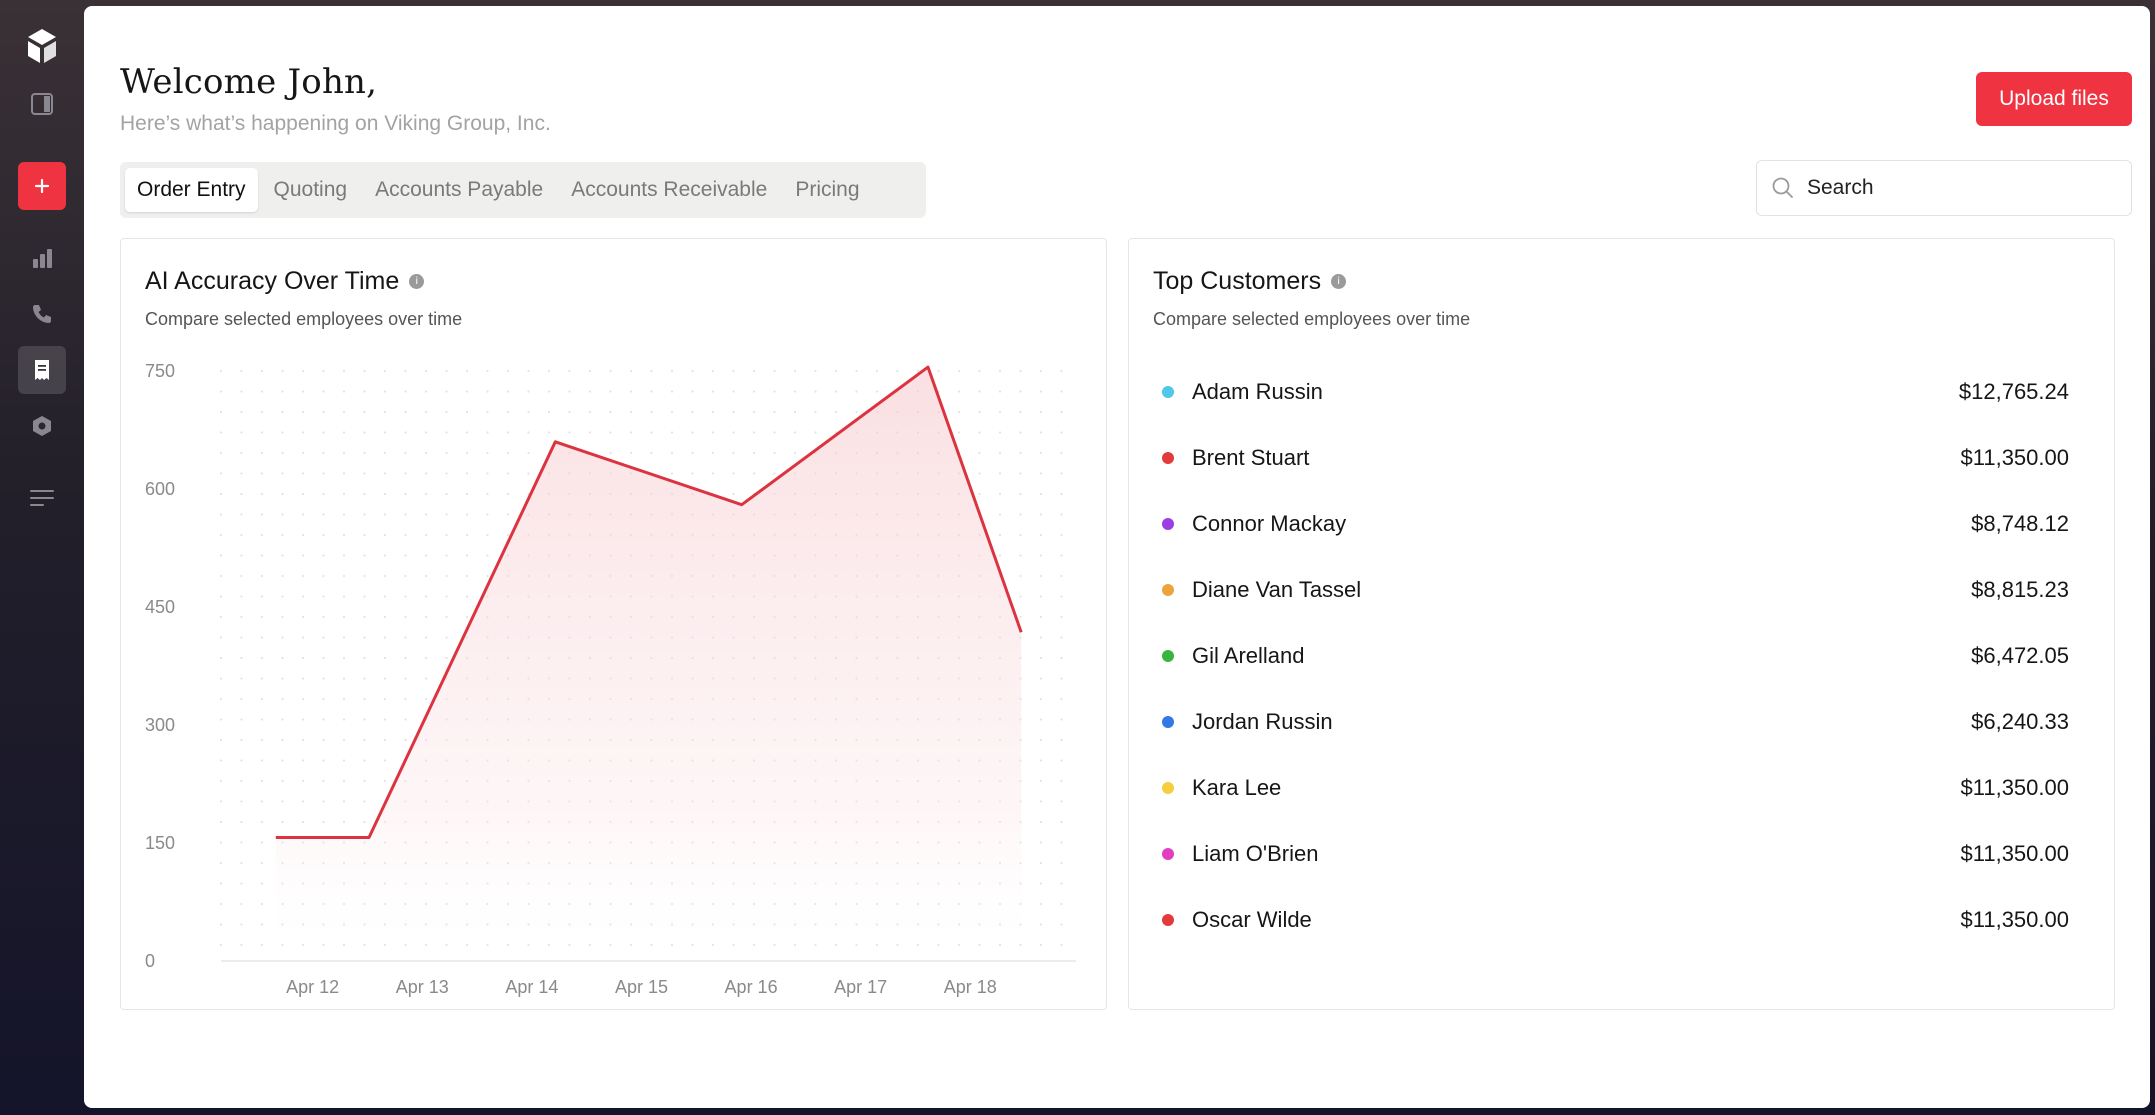 The image size is (2155, 1115). What do you see at coordinates (1611, 524) in the screenshot?
I see `customer-row: Connor Mackay $8,748.12` at bounding box center [1611, 524].